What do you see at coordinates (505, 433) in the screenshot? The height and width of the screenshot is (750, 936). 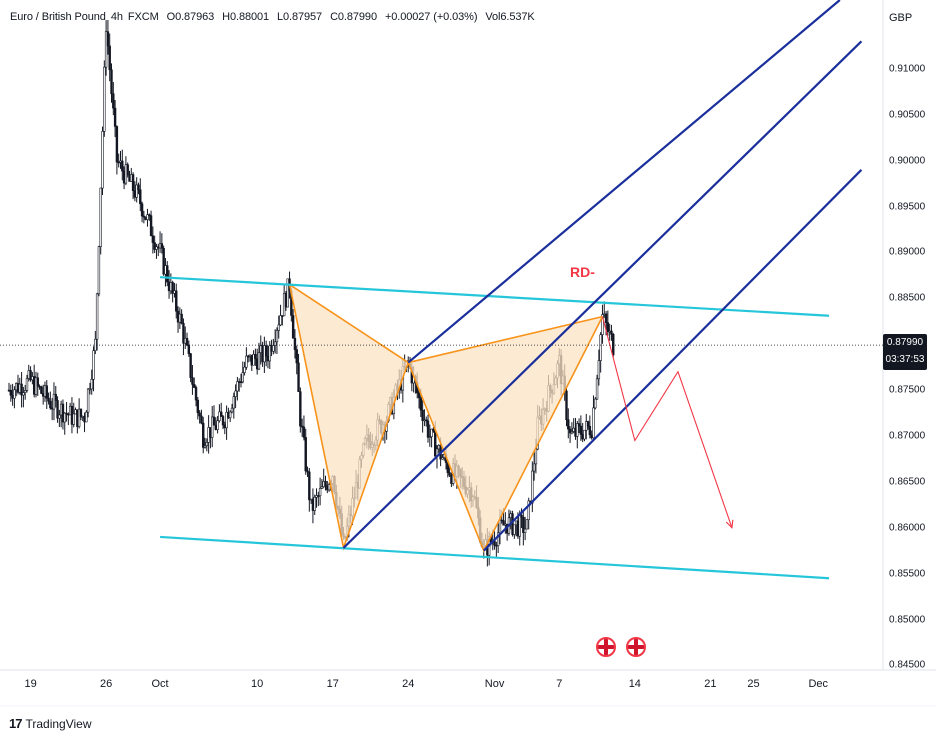 I see `pattern-triangle-bcd` at bounding box center [505, 433].